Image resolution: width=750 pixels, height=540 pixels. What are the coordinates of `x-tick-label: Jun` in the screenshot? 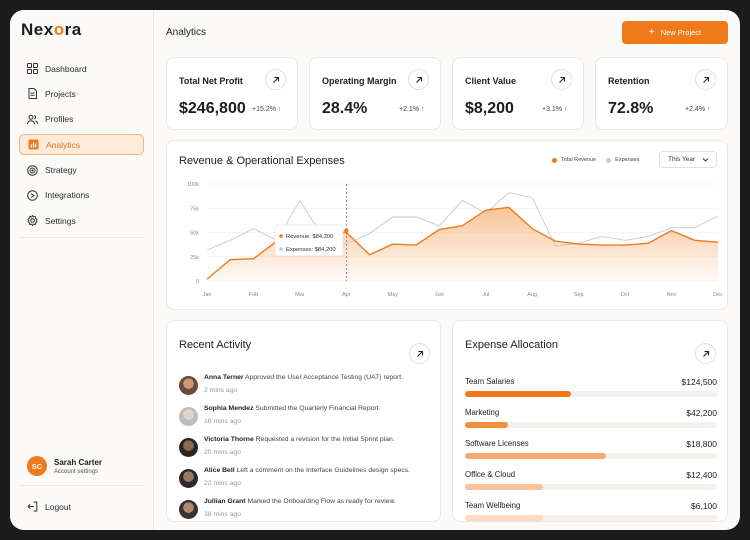 It's located at (439, 295).